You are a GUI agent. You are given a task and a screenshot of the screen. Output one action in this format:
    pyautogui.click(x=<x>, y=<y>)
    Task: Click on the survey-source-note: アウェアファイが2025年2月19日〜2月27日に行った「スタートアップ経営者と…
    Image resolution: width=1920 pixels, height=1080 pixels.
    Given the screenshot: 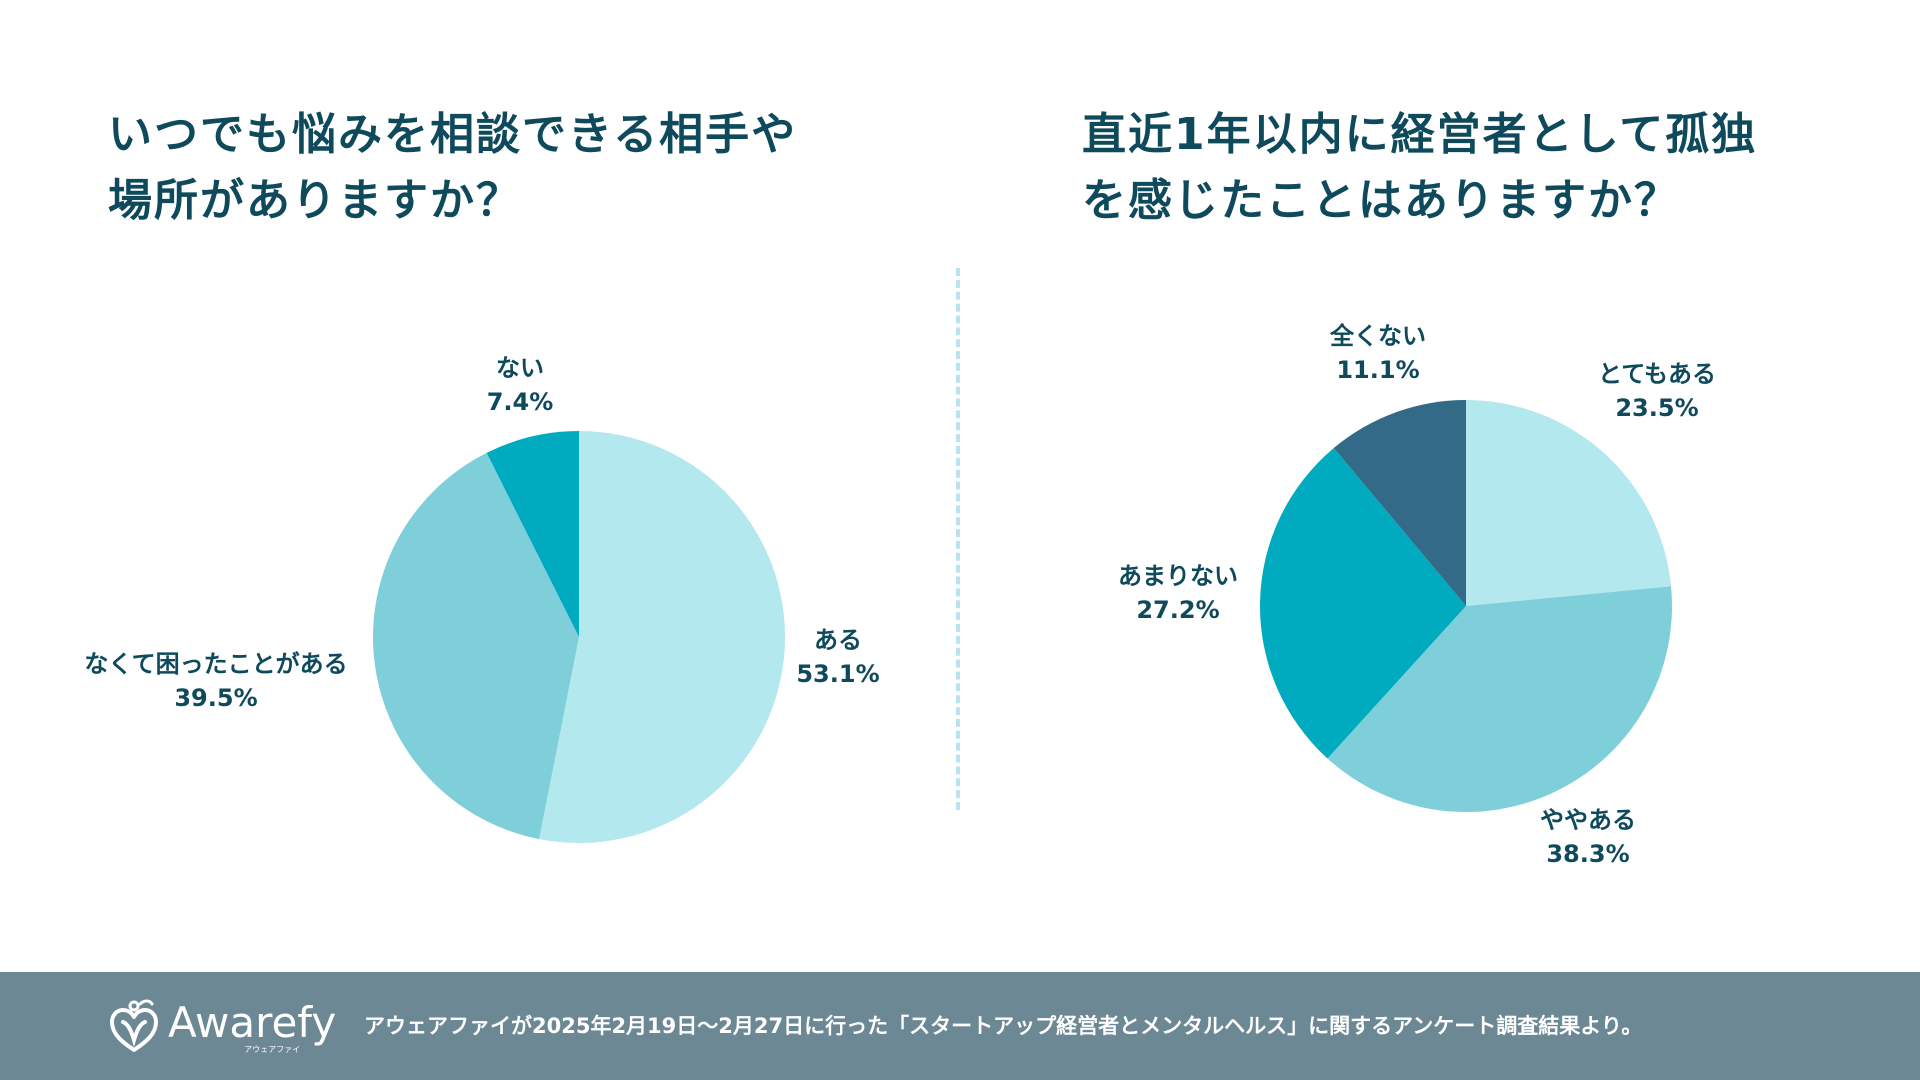 What is the action you would take?
    pyautogui.click(x=1003, y=1026)
    